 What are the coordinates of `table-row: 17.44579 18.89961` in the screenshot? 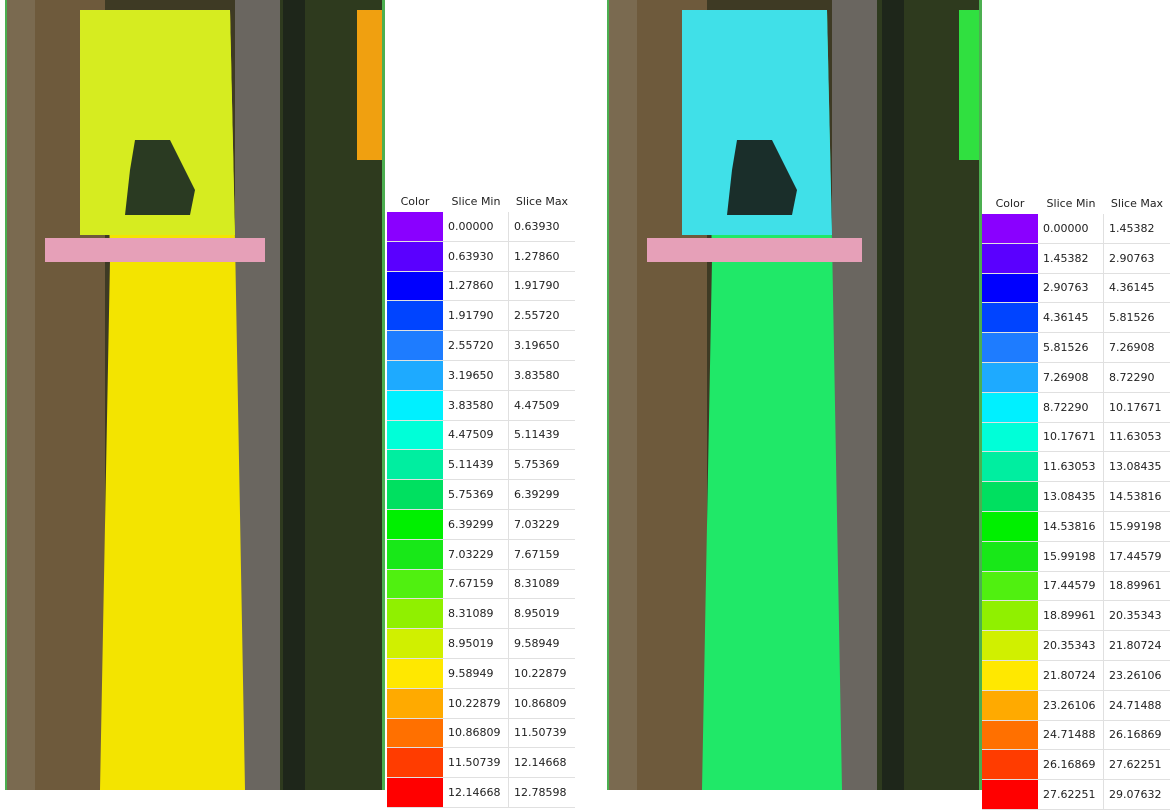 It's located at (1076, 586).